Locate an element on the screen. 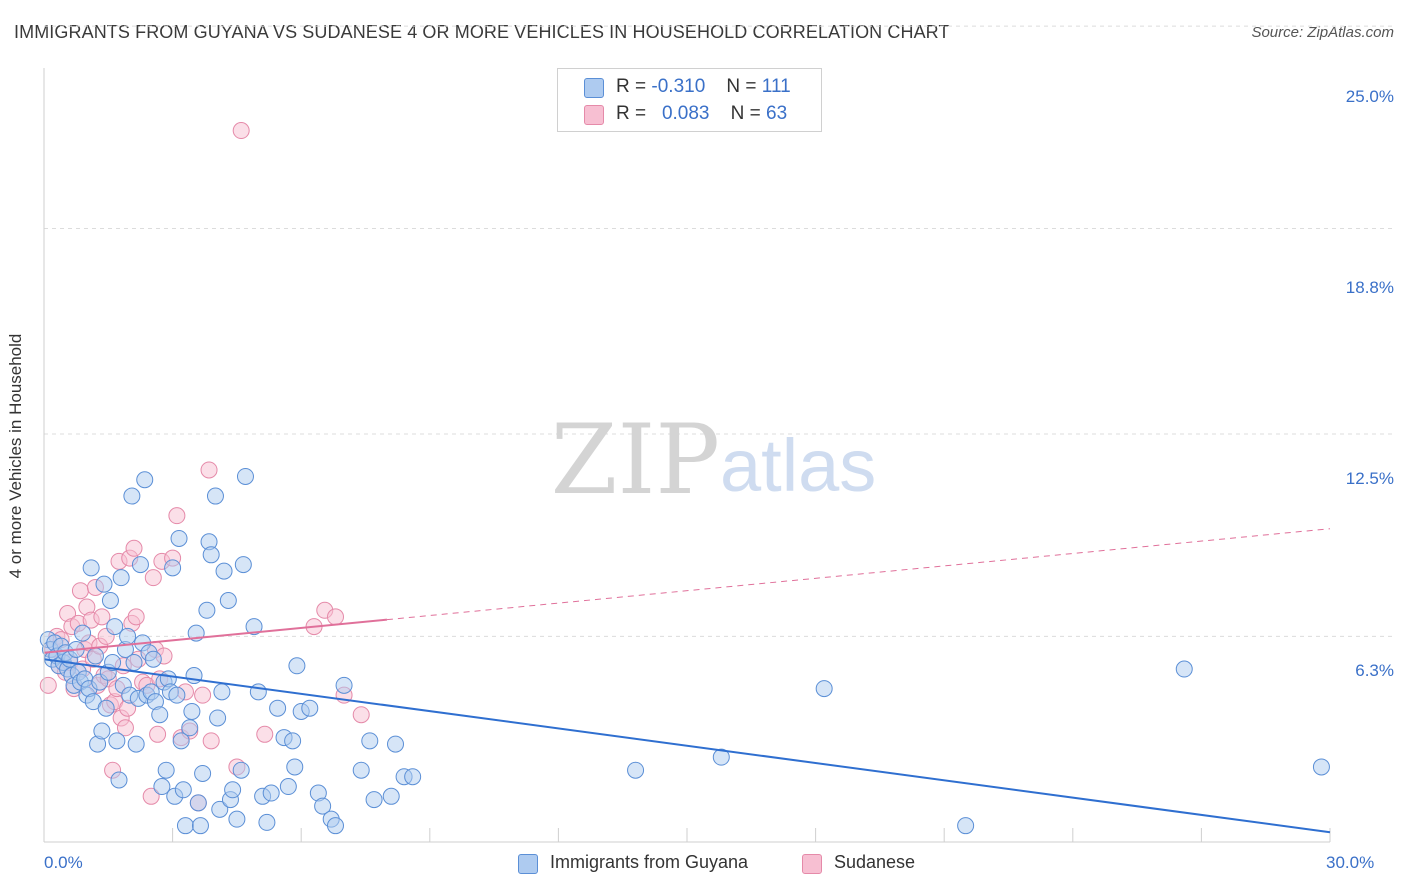 The image size is (1406, 892). legend-guyana-r-label: R = is located at coordinates (631, 86).